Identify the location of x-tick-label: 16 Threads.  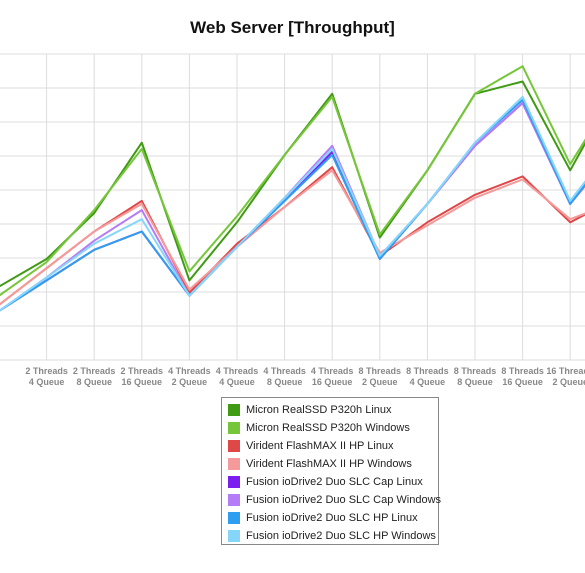
(565, 371).